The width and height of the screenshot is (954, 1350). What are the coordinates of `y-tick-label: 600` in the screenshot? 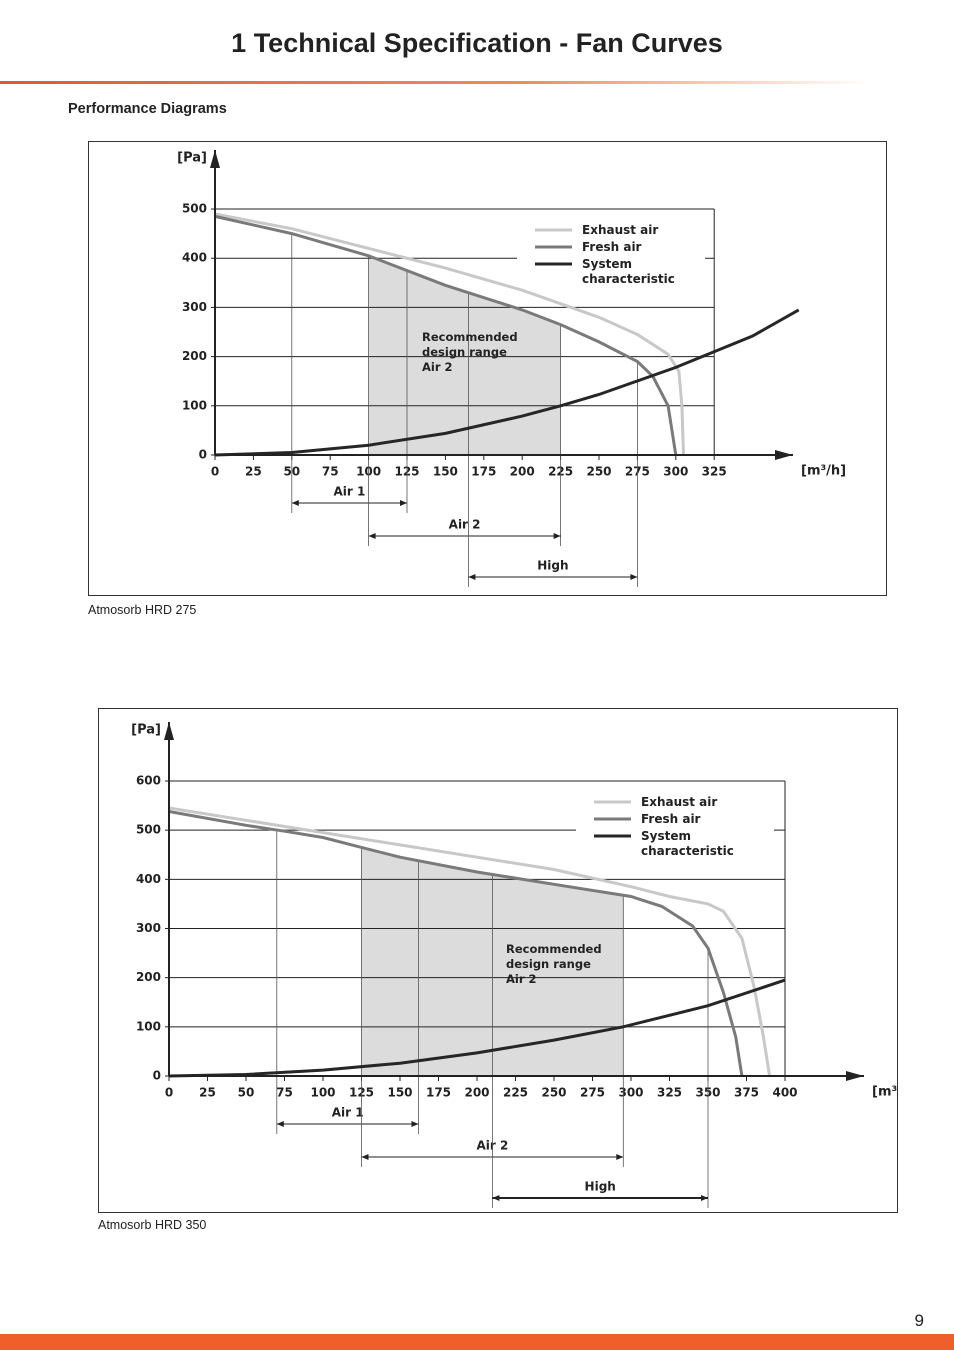 It's located at (148, 781).